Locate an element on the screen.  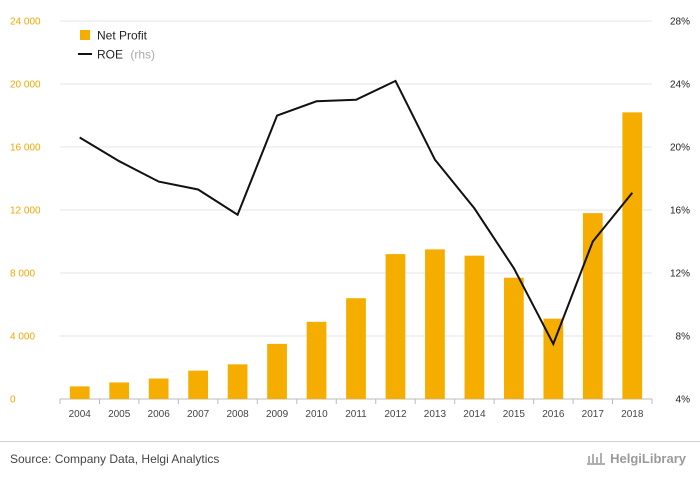
y-left-tick-label: 16 000 is located at coordinates (25, 148).